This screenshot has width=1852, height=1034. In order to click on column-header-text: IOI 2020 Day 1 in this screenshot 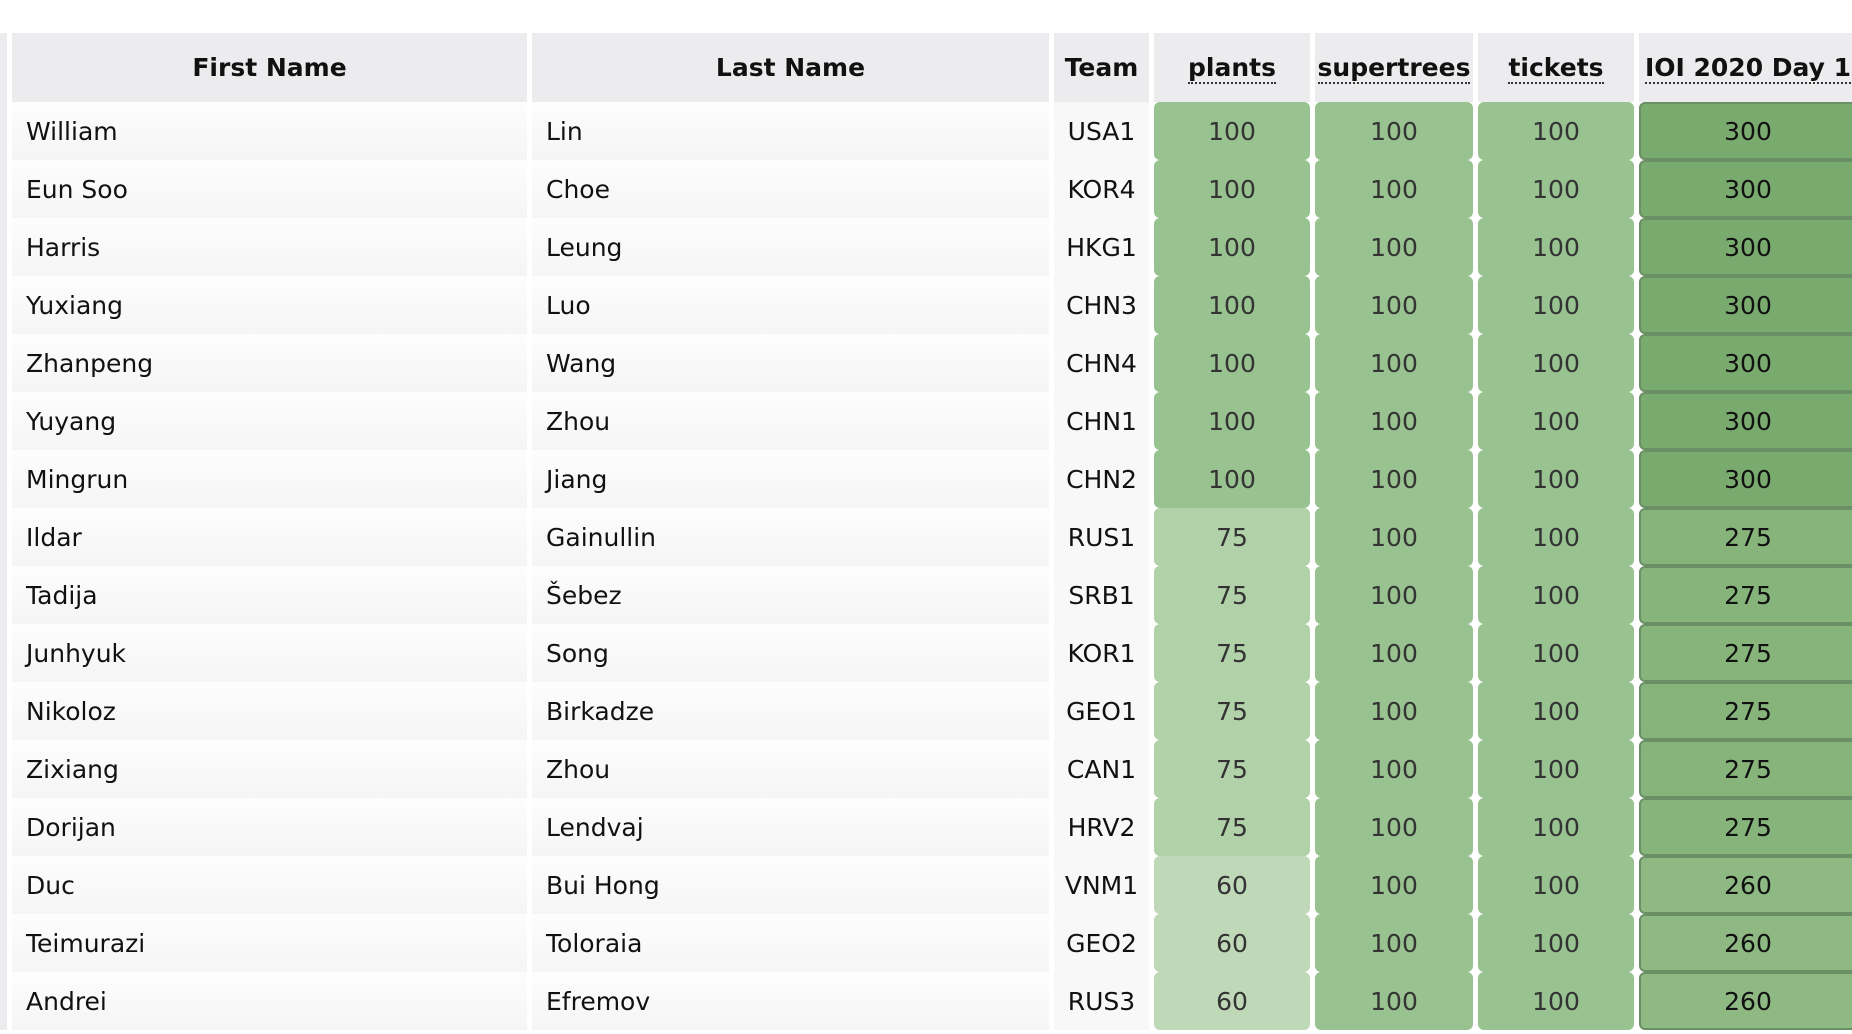, I will do `click(1748, 68)`.